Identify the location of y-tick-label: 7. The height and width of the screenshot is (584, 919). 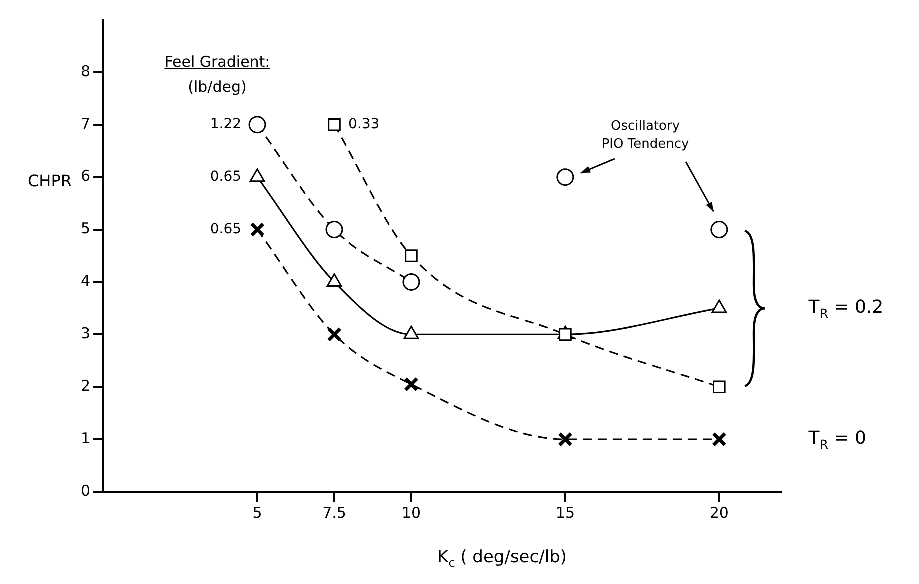
(85, 123).